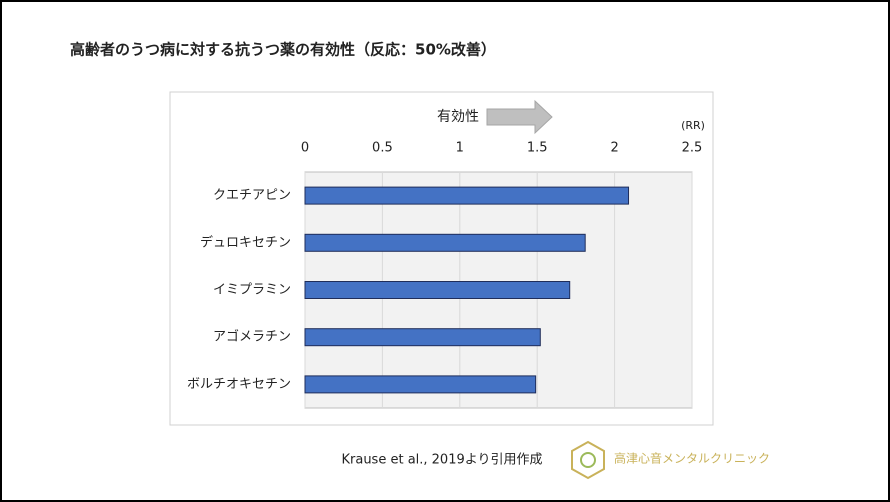 The image size is (890, 502). I want to click on x-tick-label: 0.5, so click(382, 148).